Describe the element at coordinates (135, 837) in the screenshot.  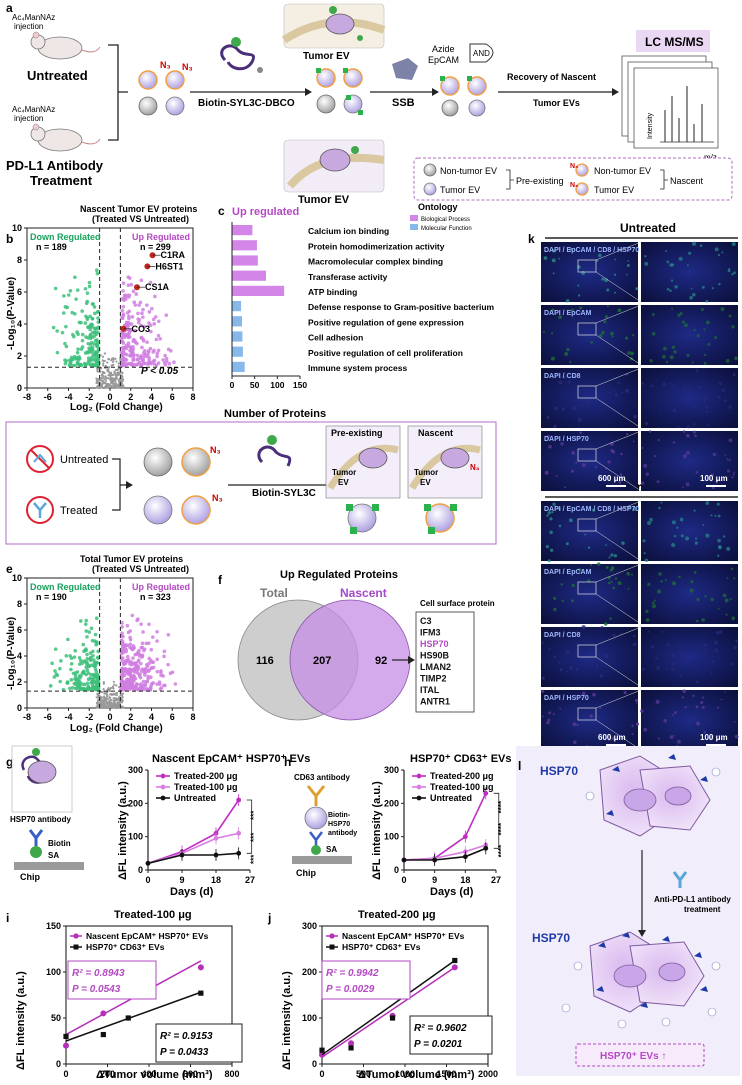
I see `y-tick-label: 100` at that location.